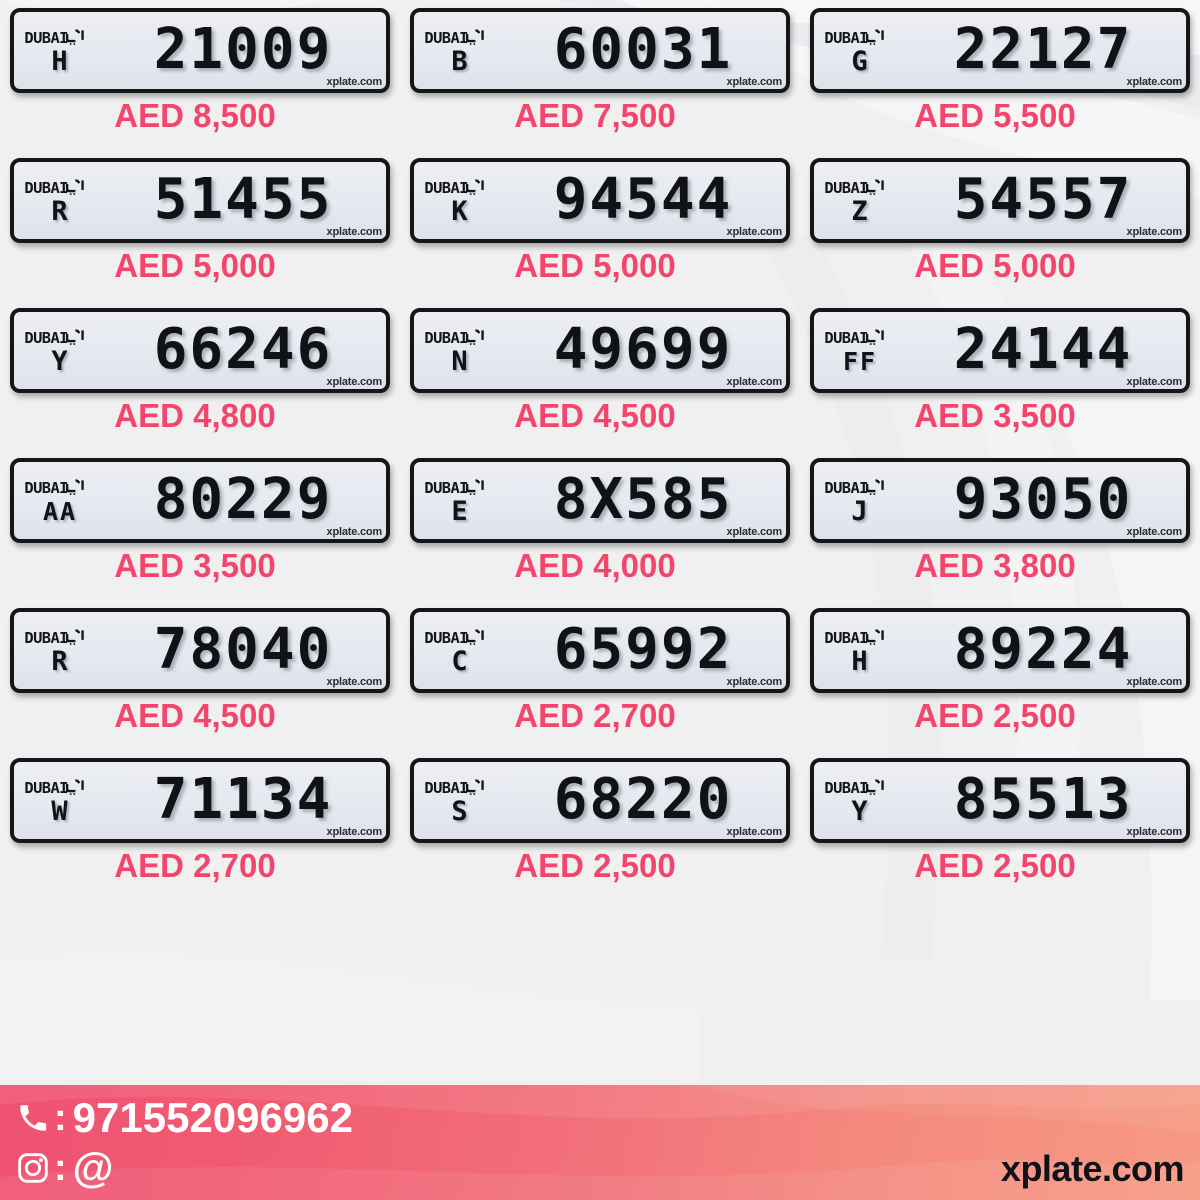 The image size is (1200, 1200). Describe the element at coordinates (995, 415) in the screenshot. I see `plate-price: AED 3,500` at that location.